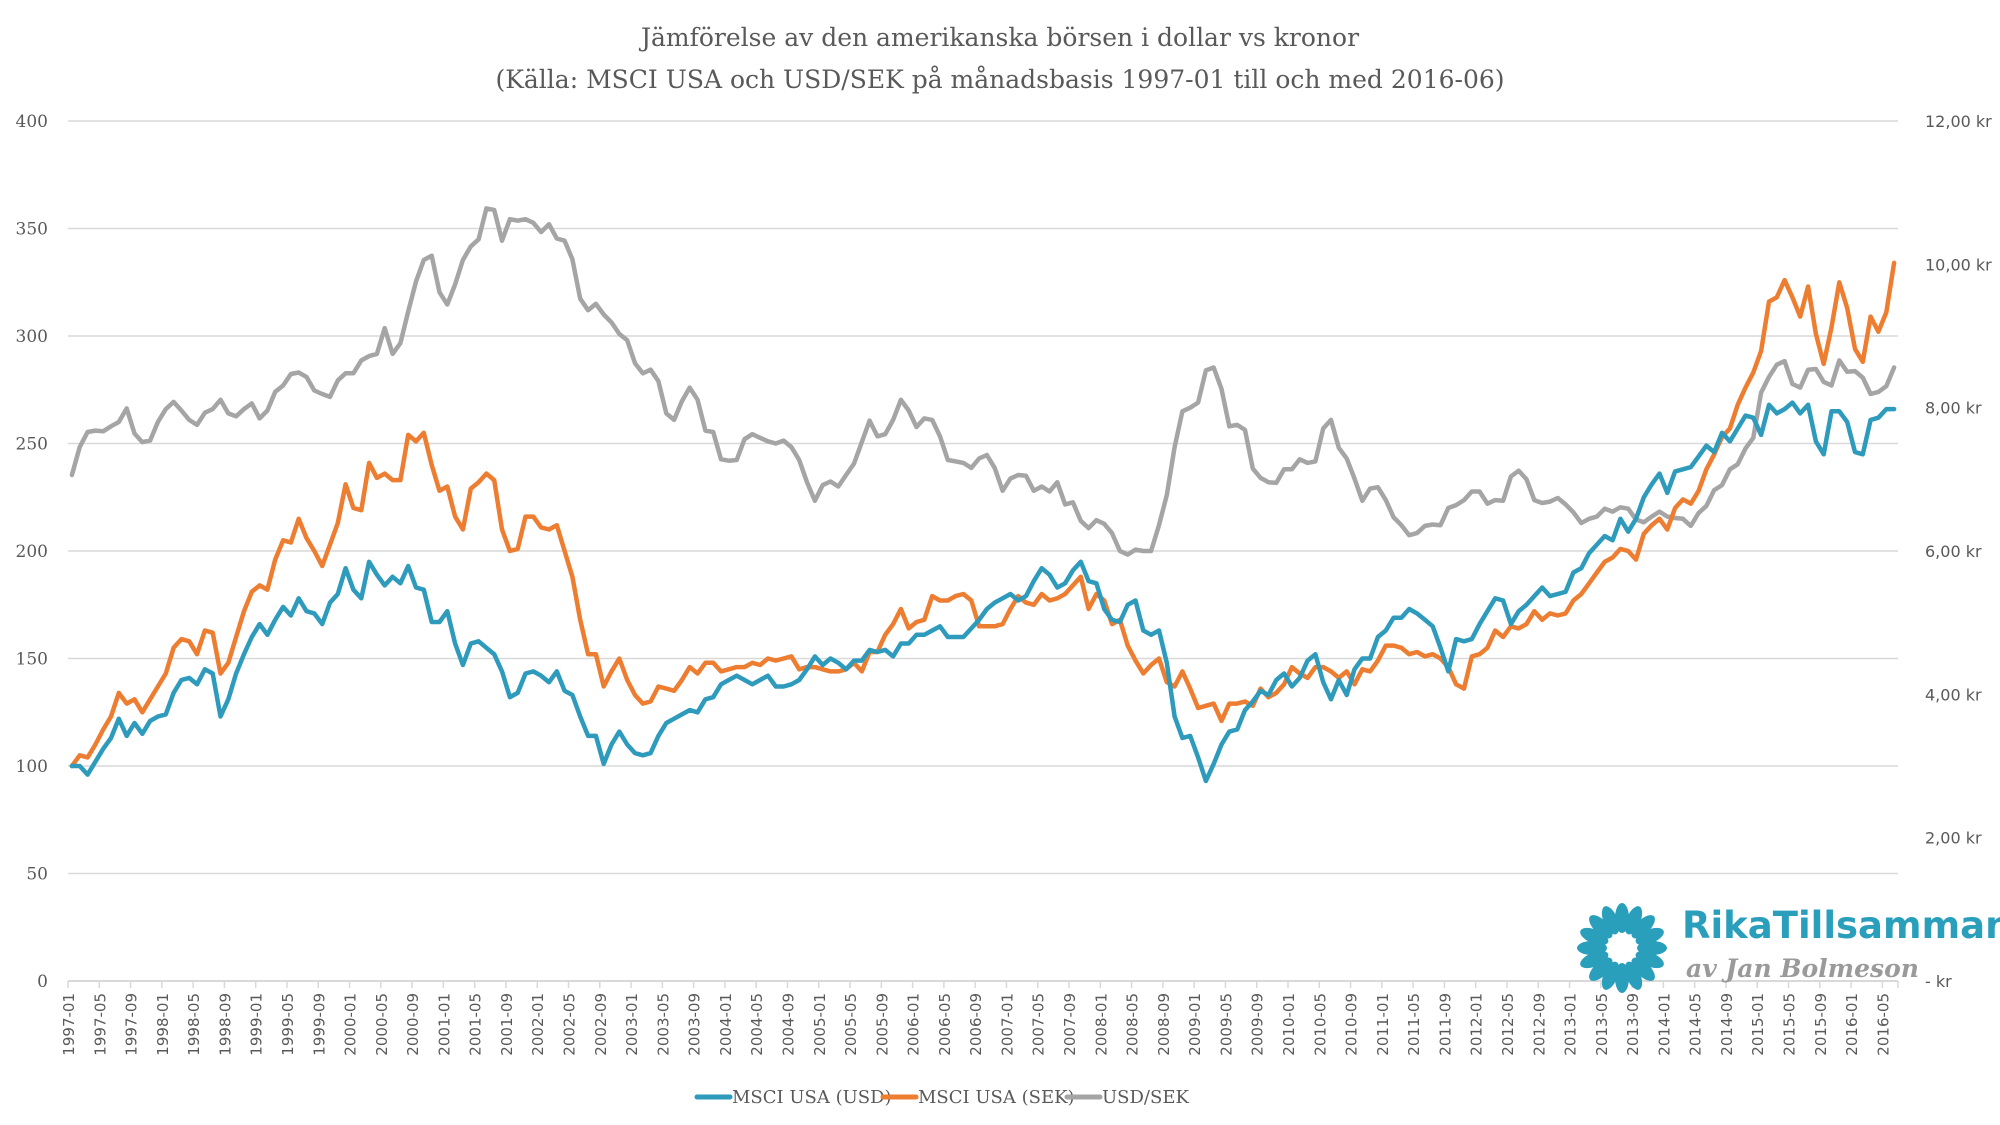 This screenshot has width=2000, height=1125. Describe the element at coordinates (726, 1024) in the screenshot. I see `x-tick-label: 2004-01` at that location.